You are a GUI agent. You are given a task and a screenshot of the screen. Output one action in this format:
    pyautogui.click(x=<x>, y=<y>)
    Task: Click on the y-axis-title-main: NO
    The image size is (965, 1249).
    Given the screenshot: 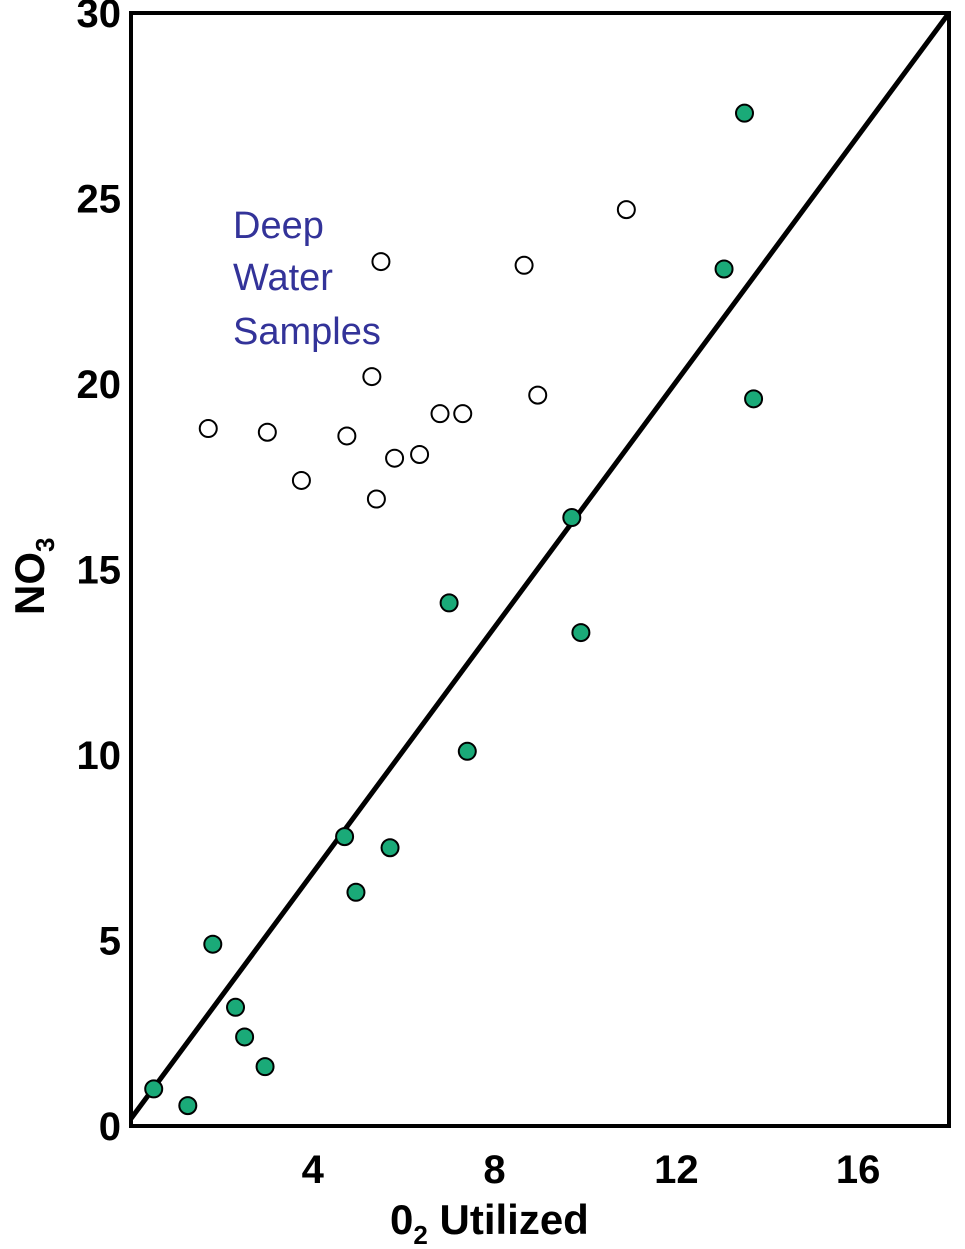 What is the action you would take?
    pyautogui.click(x=29, y=583)
    